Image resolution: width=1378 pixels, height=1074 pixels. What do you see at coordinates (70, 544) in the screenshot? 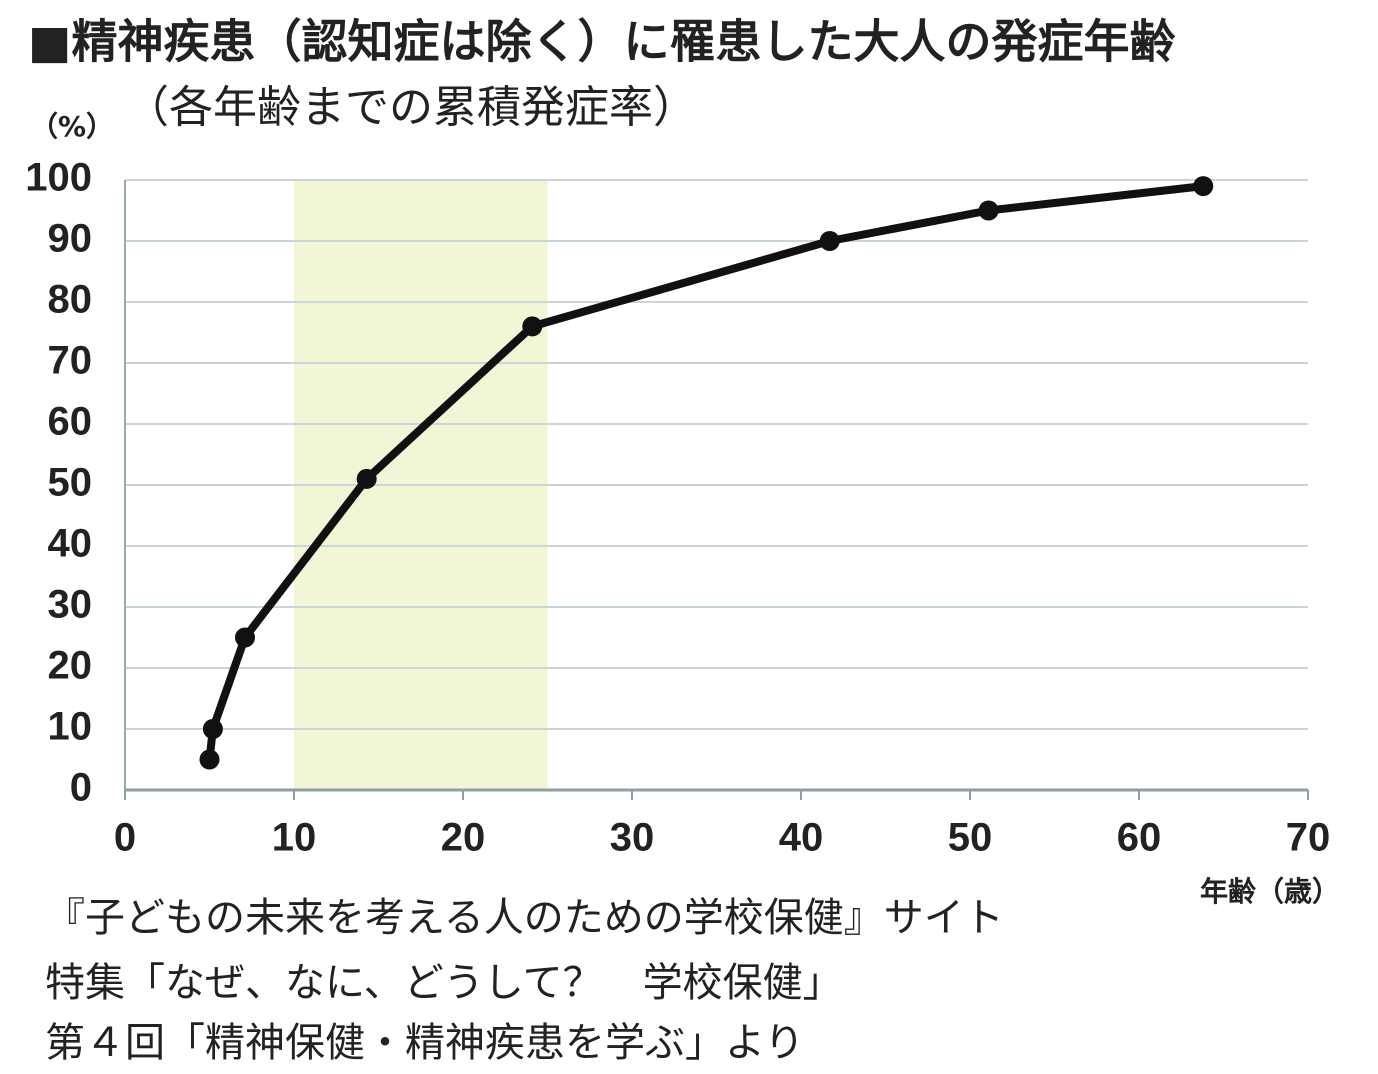
I see `y-tick-label: 40` at bounding box center [70, 544].